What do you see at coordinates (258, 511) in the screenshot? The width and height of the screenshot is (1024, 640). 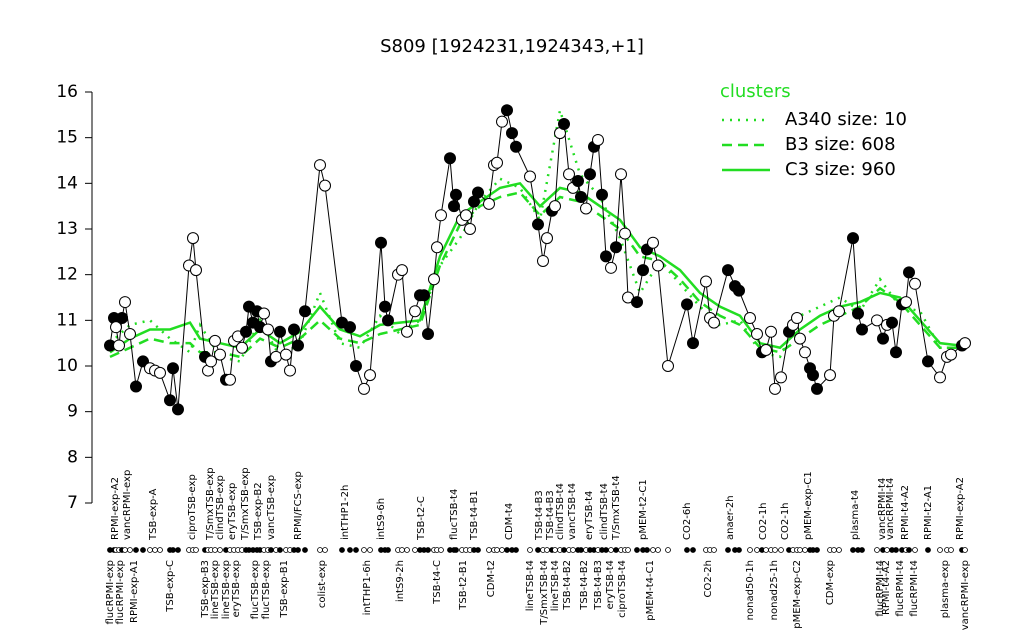 I see `x-tick-label: TSB-exp-B2` at bounding box center [258, 511].